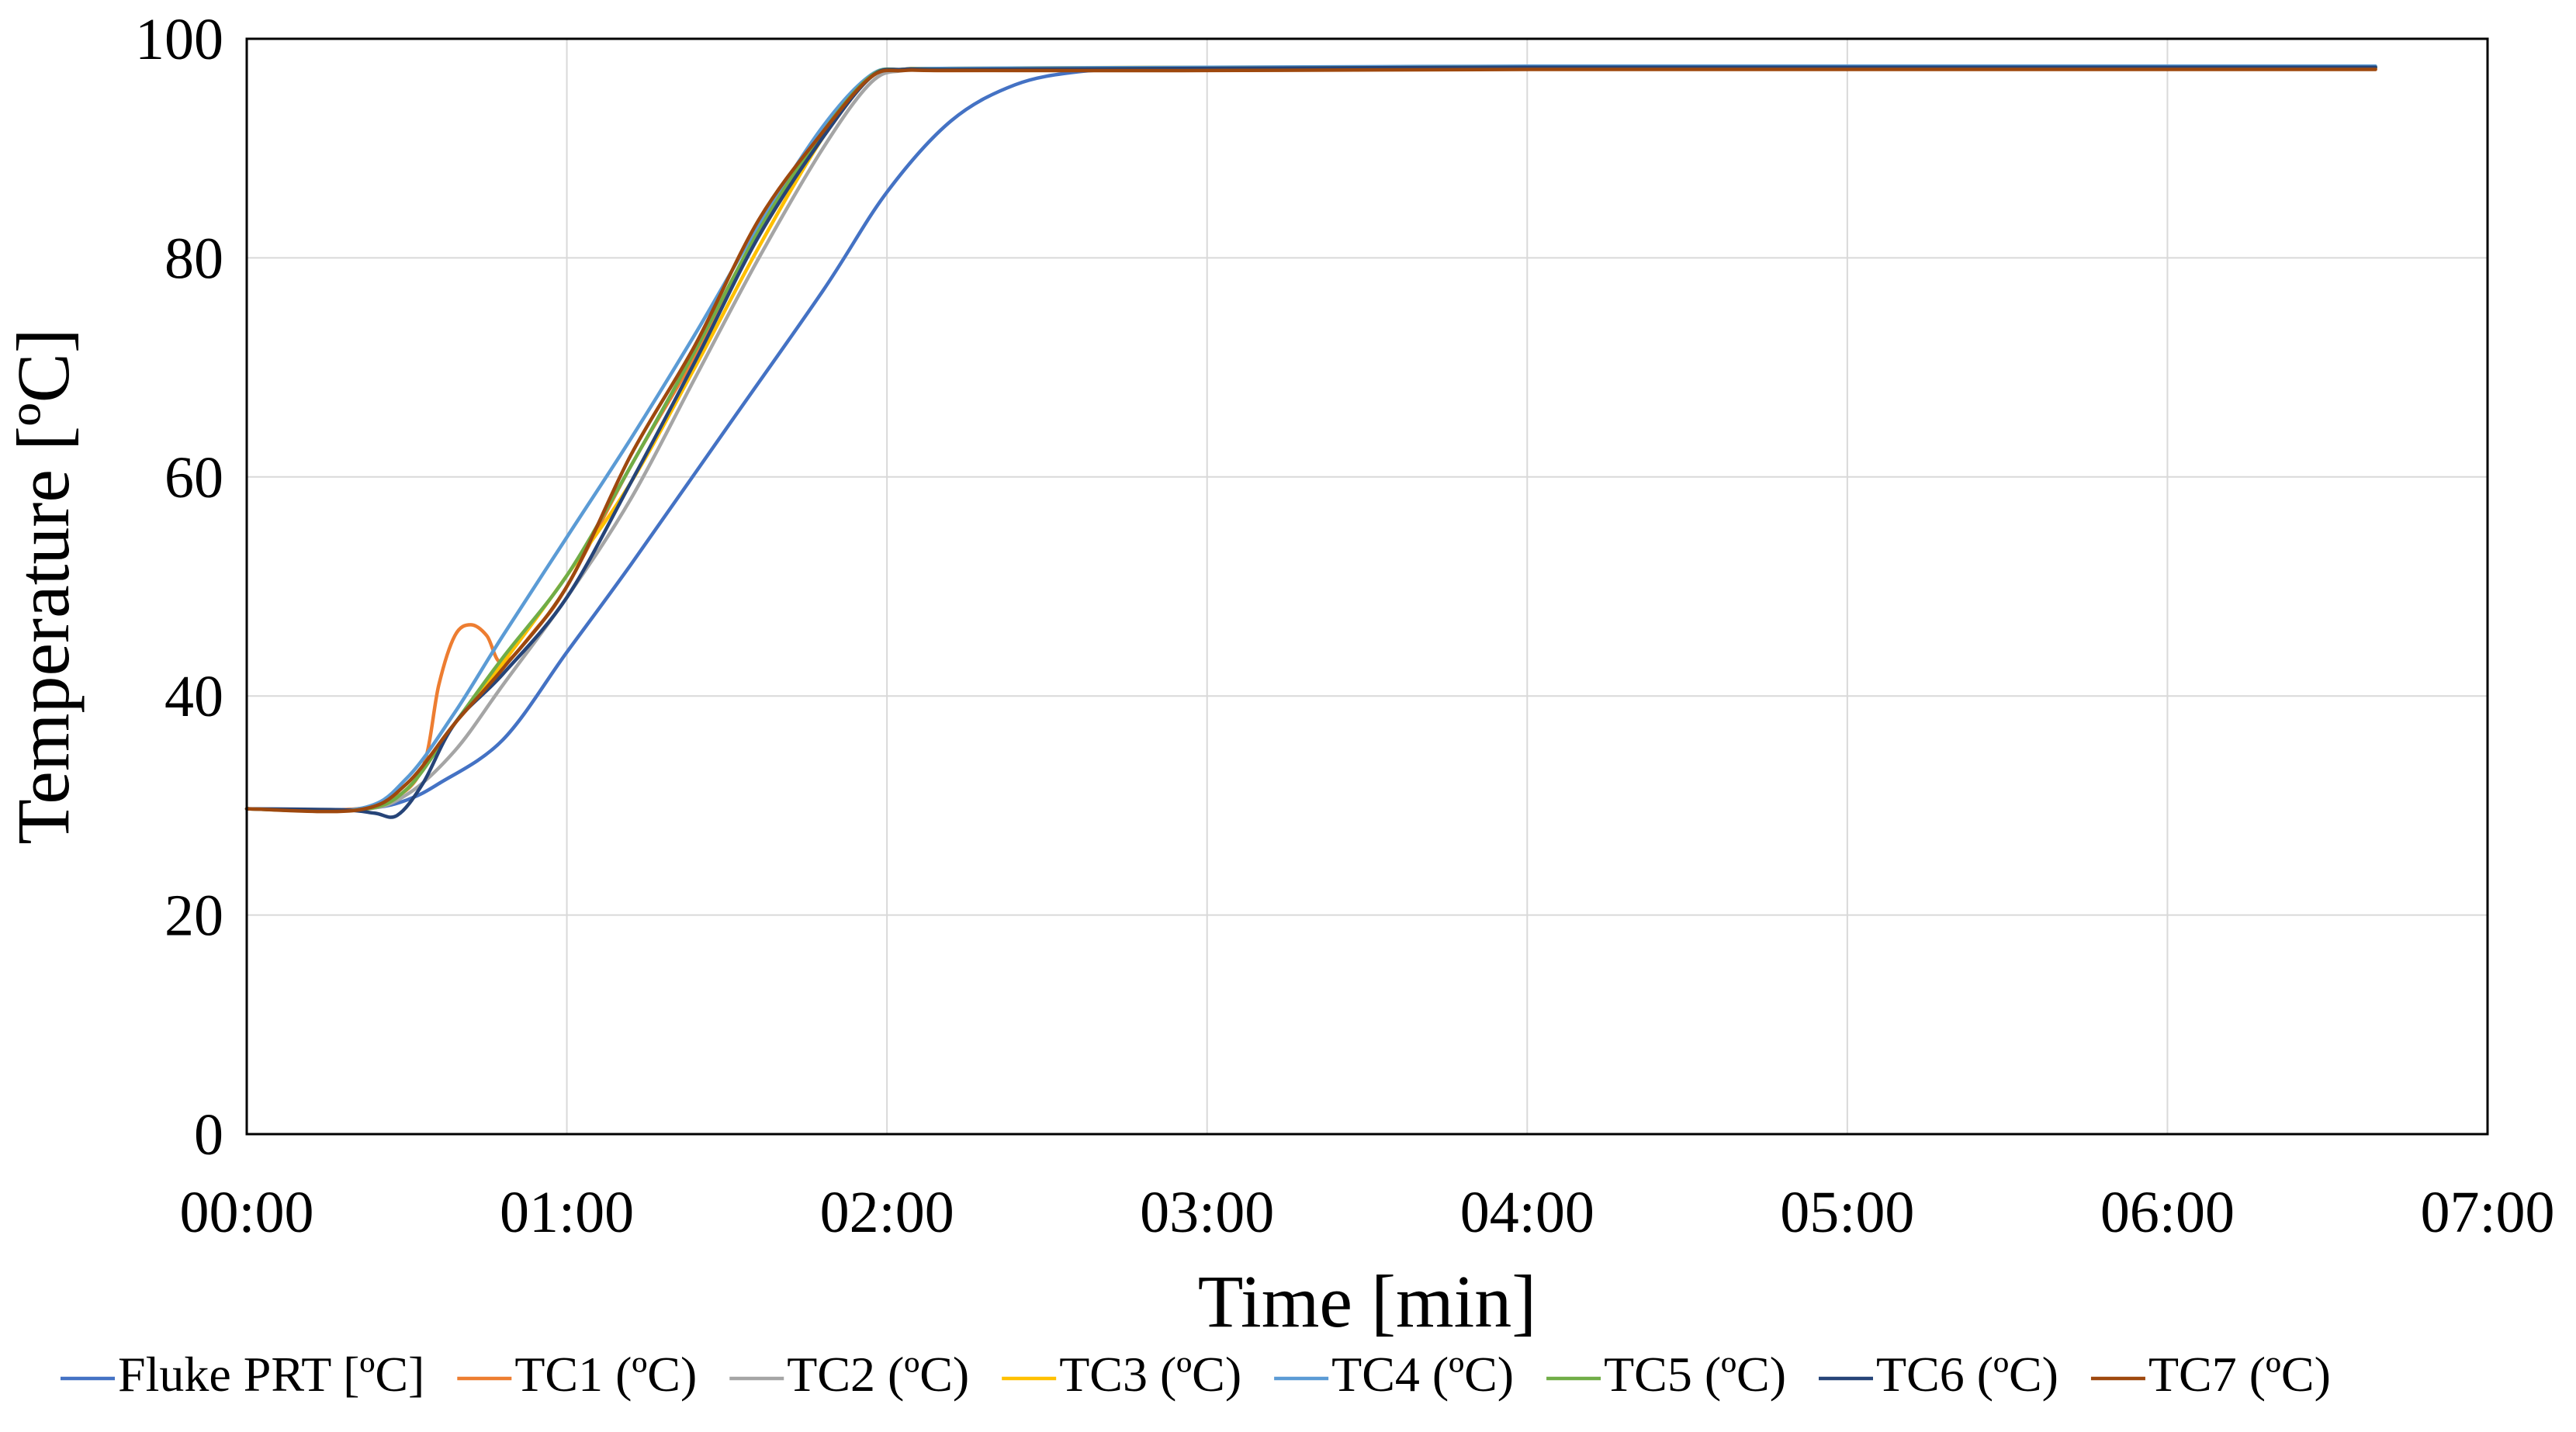 The height and width of the screenshot is (1432, 2576). I want to click on y-tick-label: 20, so click(193, 916).